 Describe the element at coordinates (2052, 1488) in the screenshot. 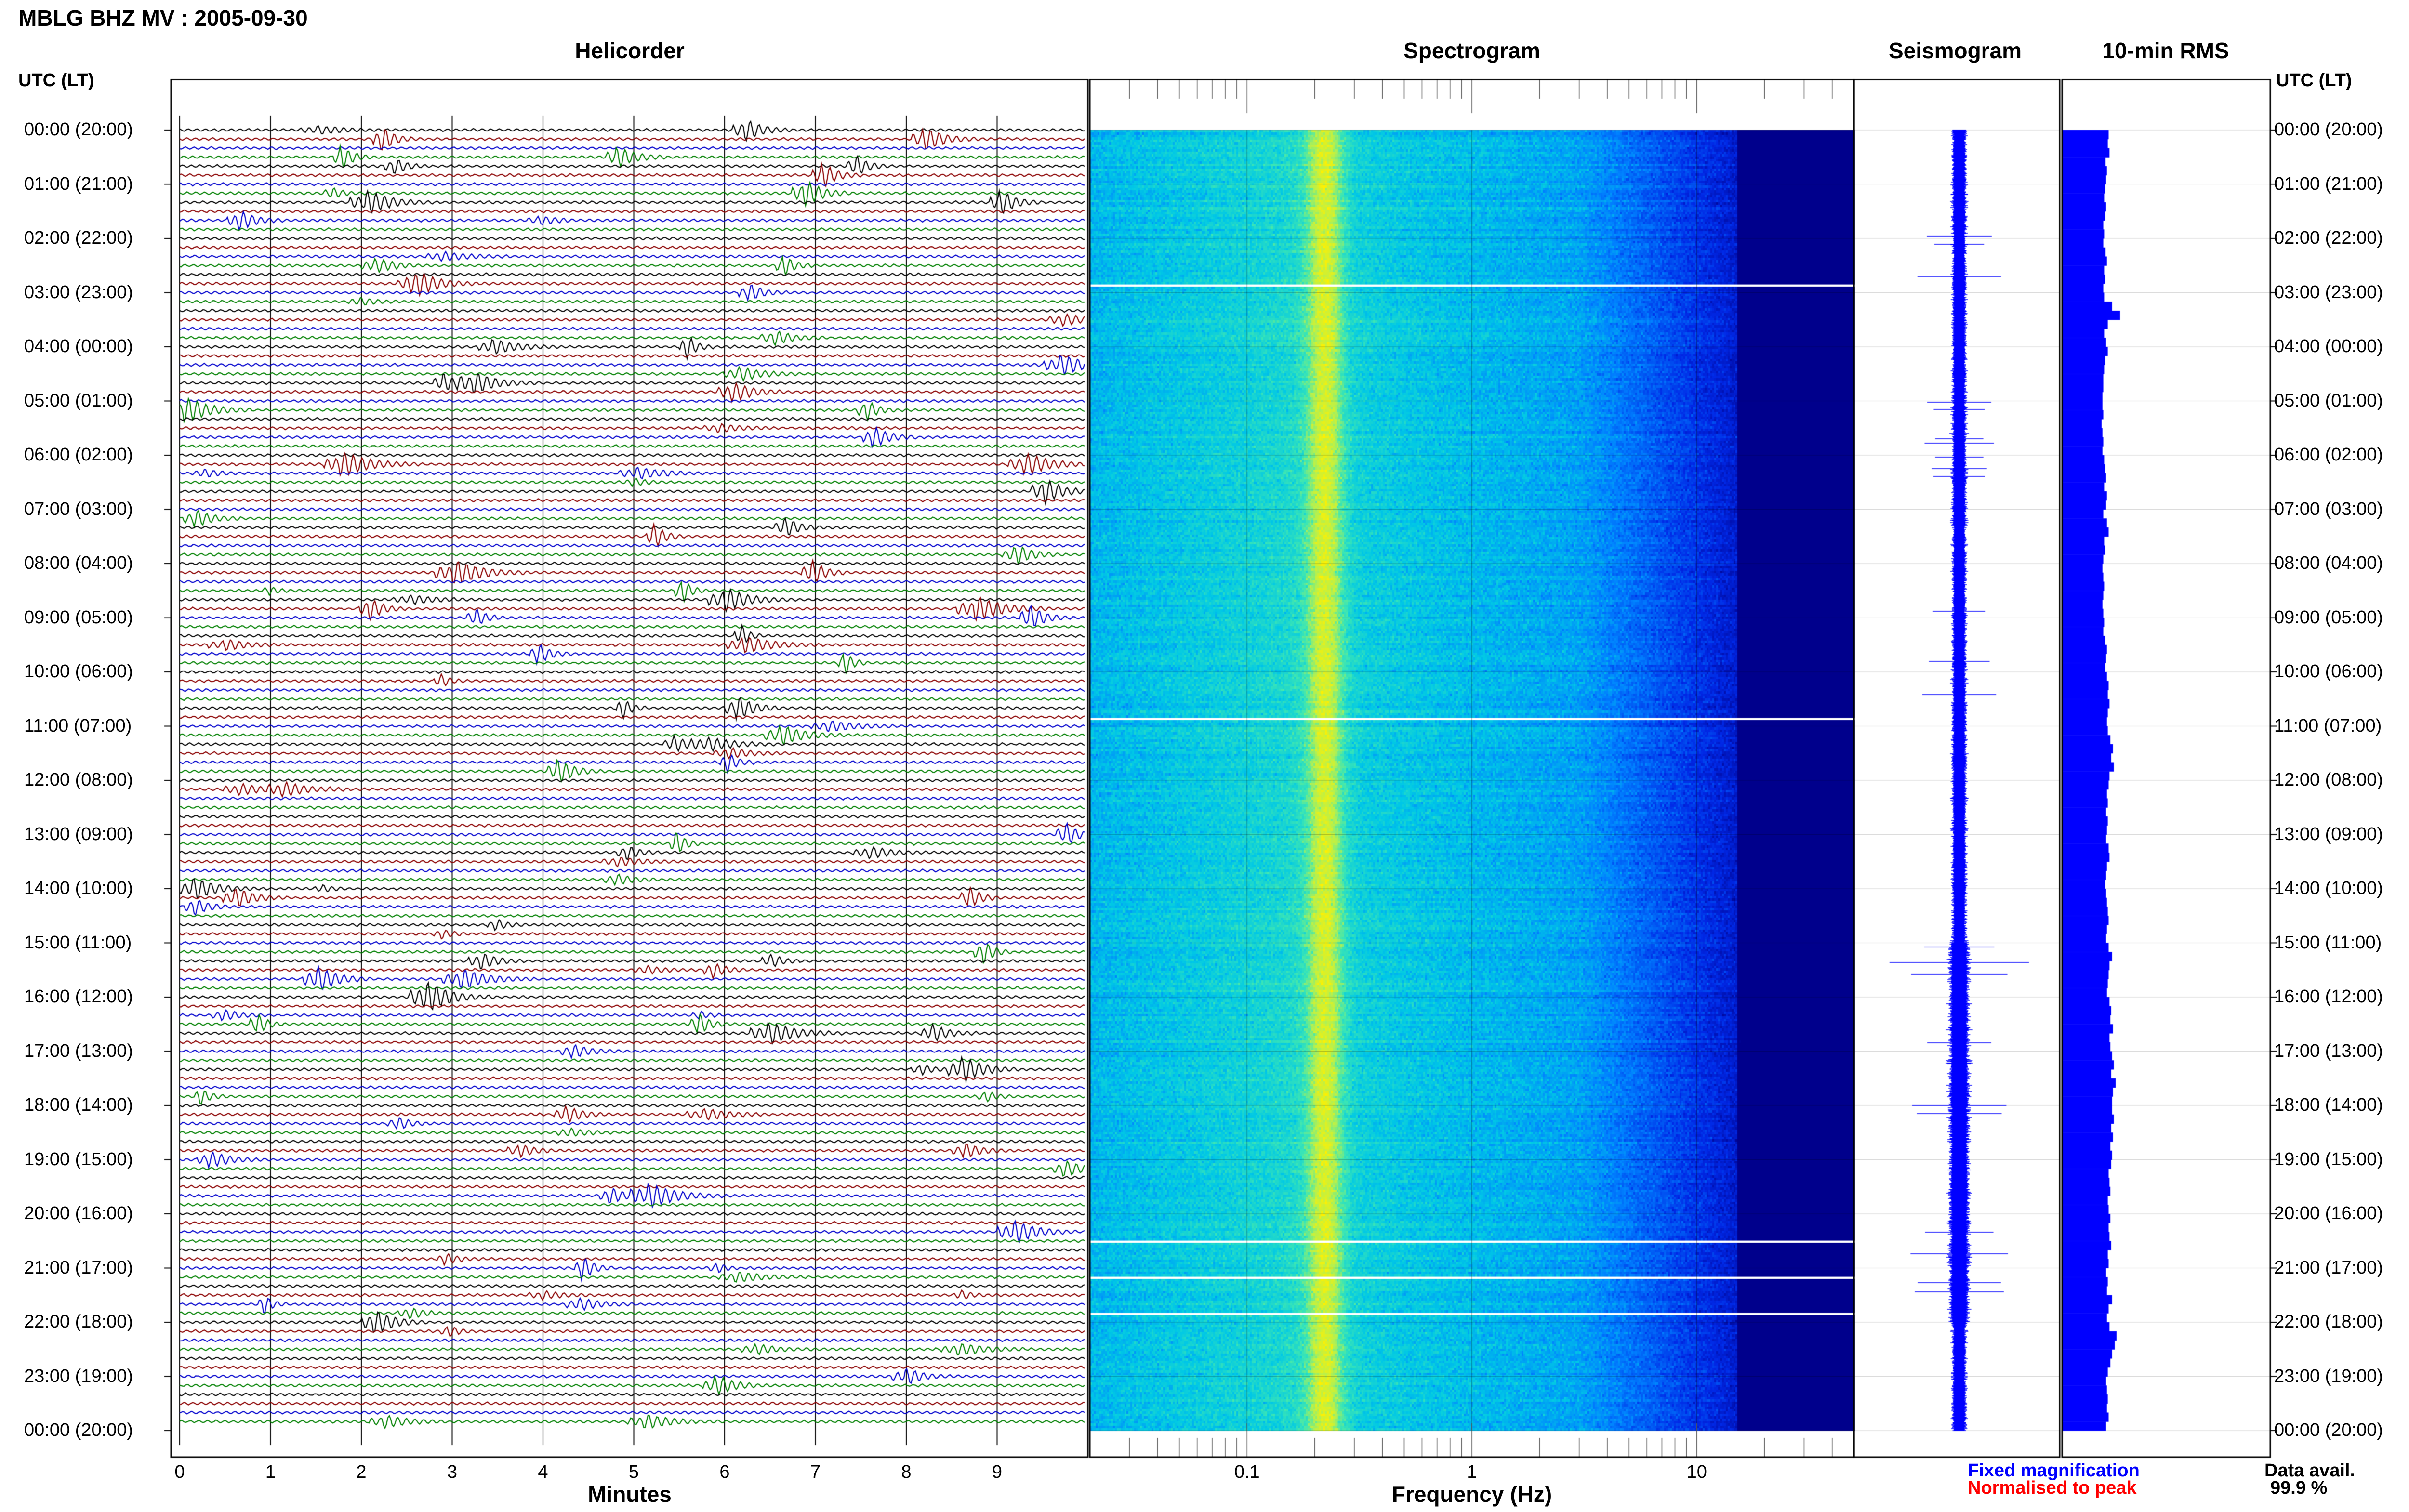

I see `legend-normalised: Normalised to peak` at that location.